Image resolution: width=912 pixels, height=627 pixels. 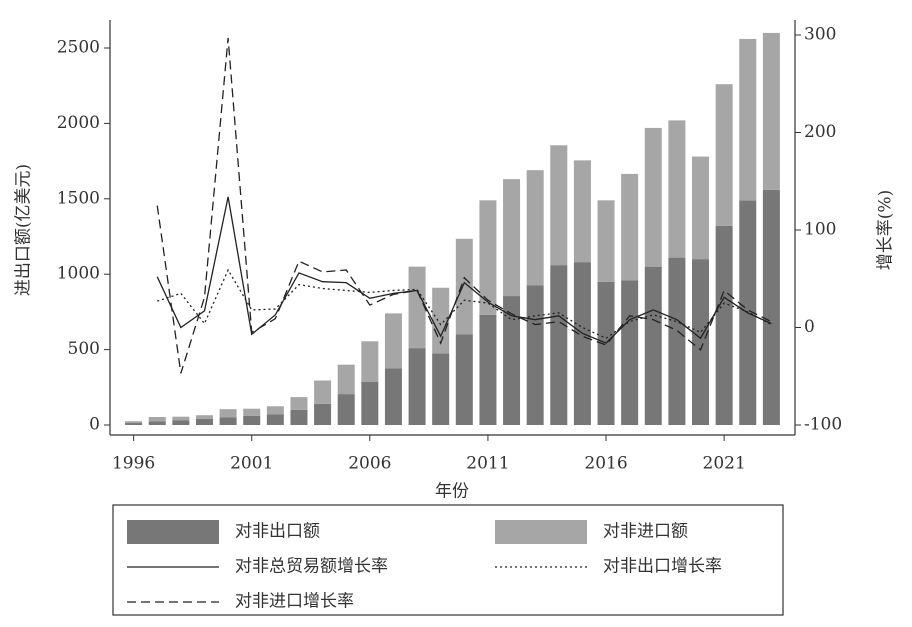 What do you see at coordinates (78, 48) in the screenshot?
I see `y-tick-label: 2500` at bounding box center [78, 48].